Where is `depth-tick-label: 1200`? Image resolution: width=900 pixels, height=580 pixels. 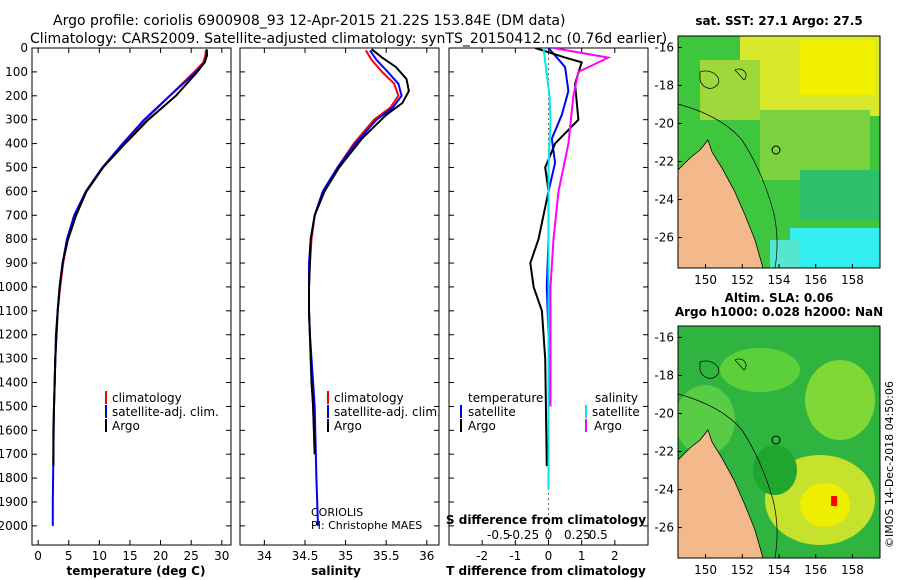 depth-tick-label: 1200 is located at coordinates (14, 335).